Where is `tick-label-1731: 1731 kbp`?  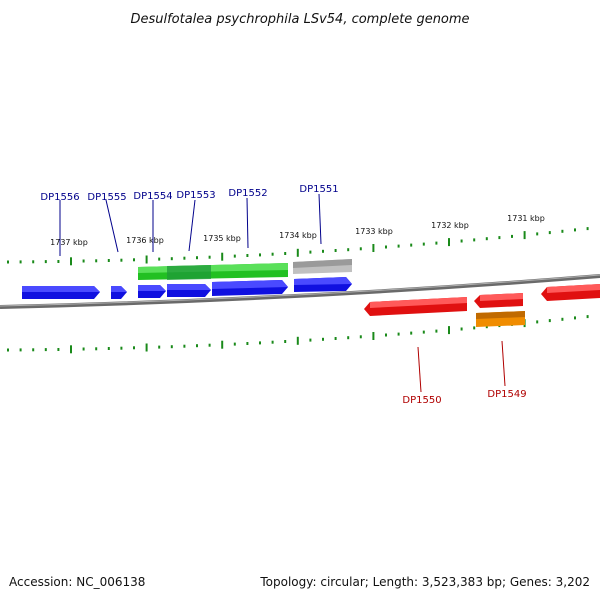
tick-label-1731: 1731 kbp is located at coordinates (526, 218).